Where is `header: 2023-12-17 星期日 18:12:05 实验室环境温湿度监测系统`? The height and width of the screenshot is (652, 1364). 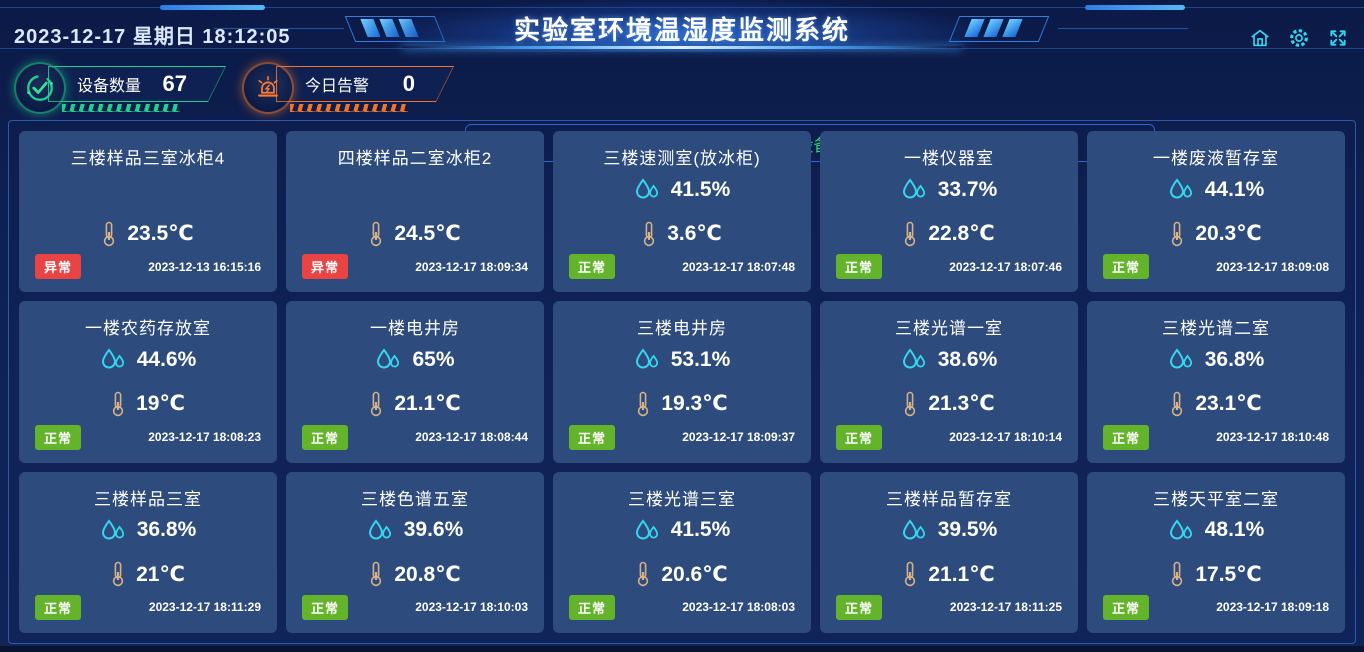
header: 2023-12-17 星期日 18:12:05 实验室环境温湿度监测系统 is located at coordinates (682, 28).